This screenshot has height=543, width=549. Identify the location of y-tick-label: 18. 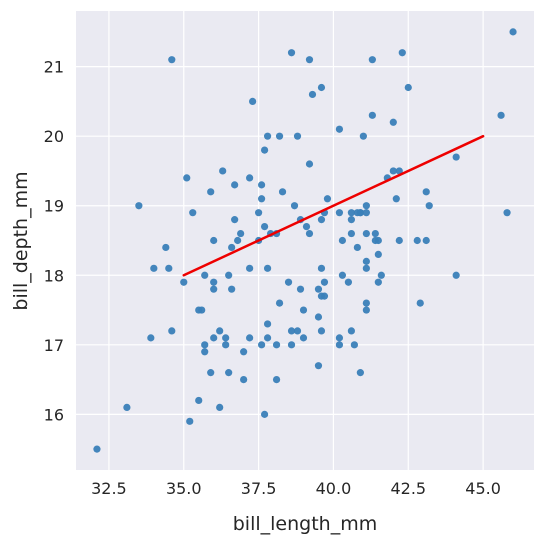
(54, 275).